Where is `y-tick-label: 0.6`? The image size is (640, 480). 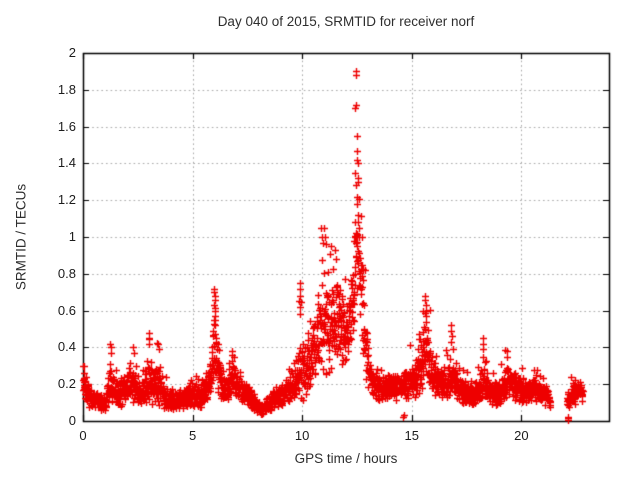 y-tick-label: 0.6 is located at coordinates (66, 310).